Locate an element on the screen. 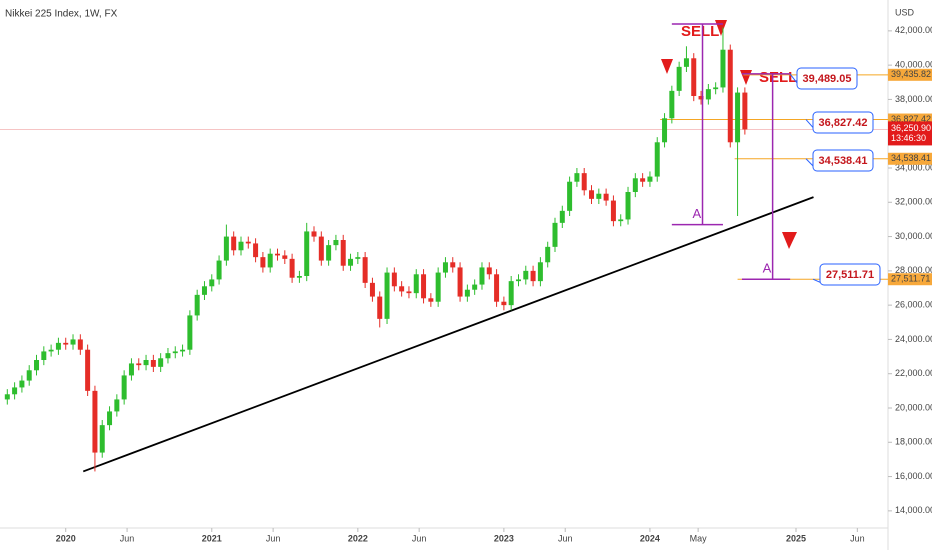 The height and width of the screenshot is (550, 932). x-tick-label: 2021 is located at coordinates (212, 538).